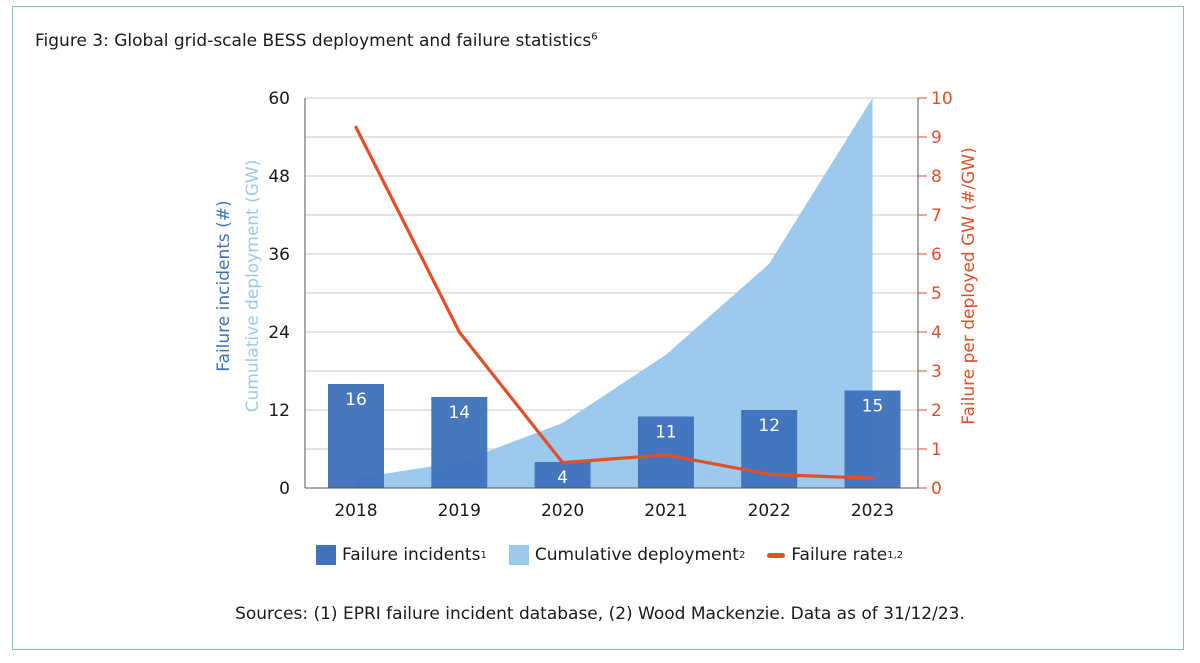  What do you see at coordinates (483, 555) in the screenshot?
I see `legend-footnote-incidents: 1` at bounding box center [483, 555].